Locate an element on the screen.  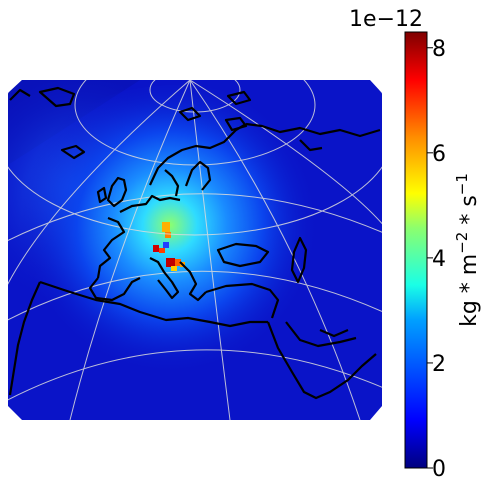
colorbar-gradient is located at coordinates (416, 250).